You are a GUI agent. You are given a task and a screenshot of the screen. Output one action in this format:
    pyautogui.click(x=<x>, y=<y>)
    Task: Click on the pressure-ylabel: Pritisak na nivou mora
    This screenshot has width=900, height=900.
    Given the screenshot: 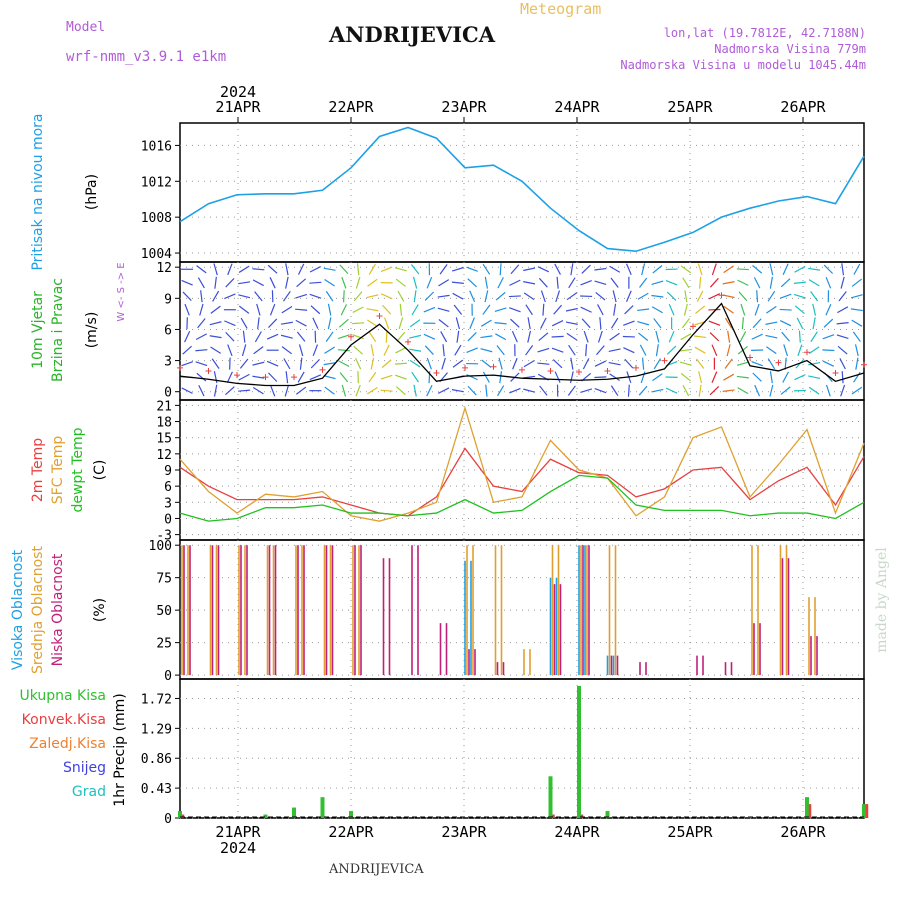 What is the action you would take?
    pyautogui.click(x=38, y=191)
    